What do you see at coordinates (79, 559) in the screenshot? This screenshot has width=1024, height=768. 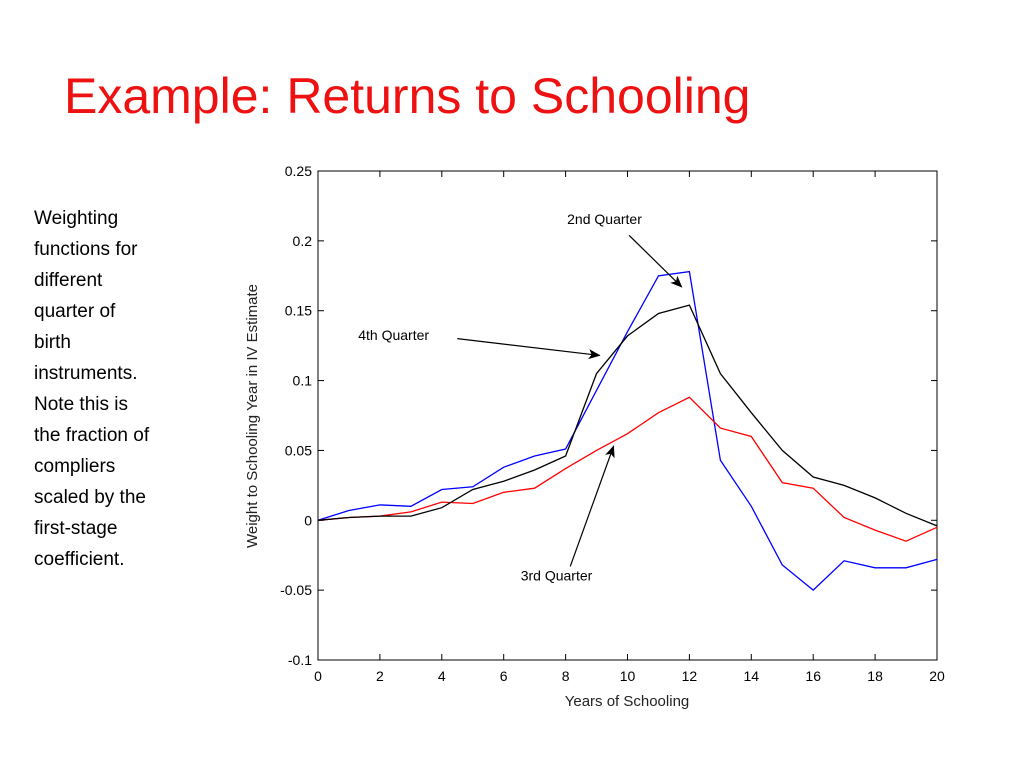 I see `side-note-line: coefficient.` at bounding box center [79, 559].